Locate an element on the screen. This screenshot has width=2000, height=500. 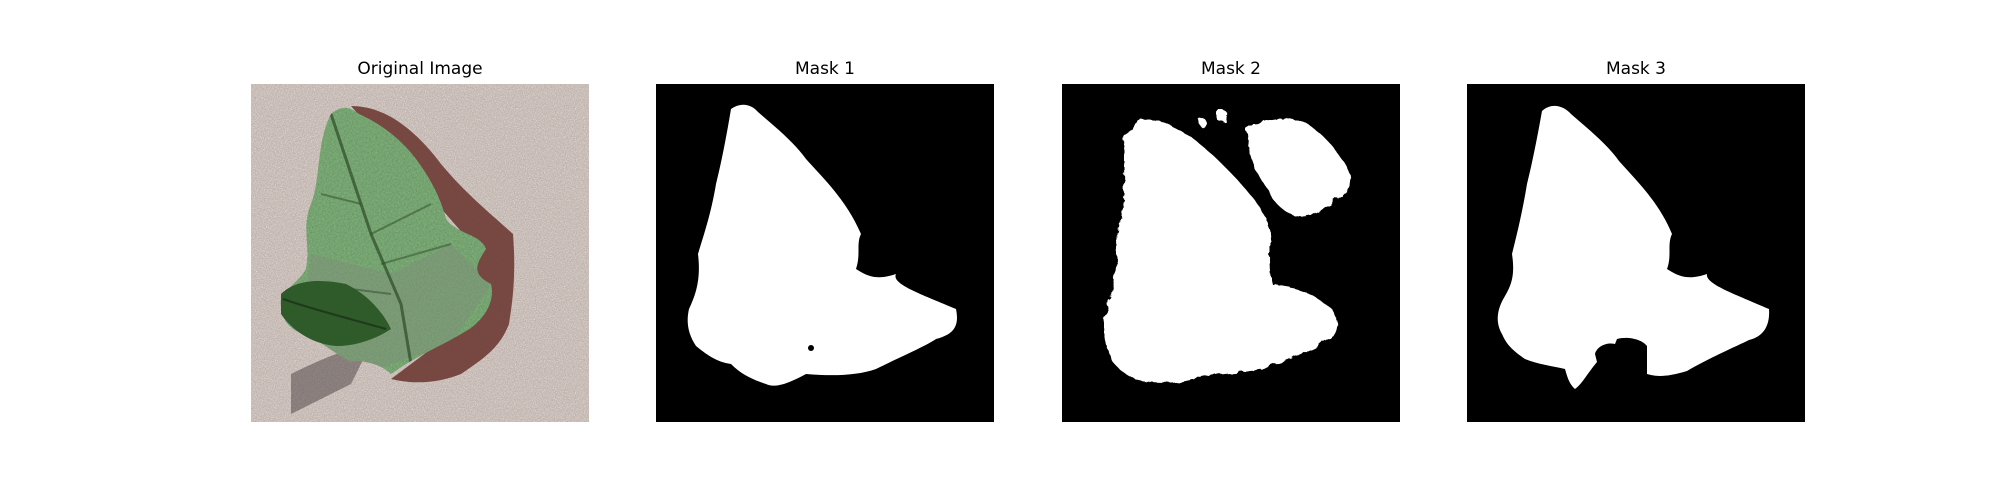
leaf-photo is located at coordinates (420, 253).